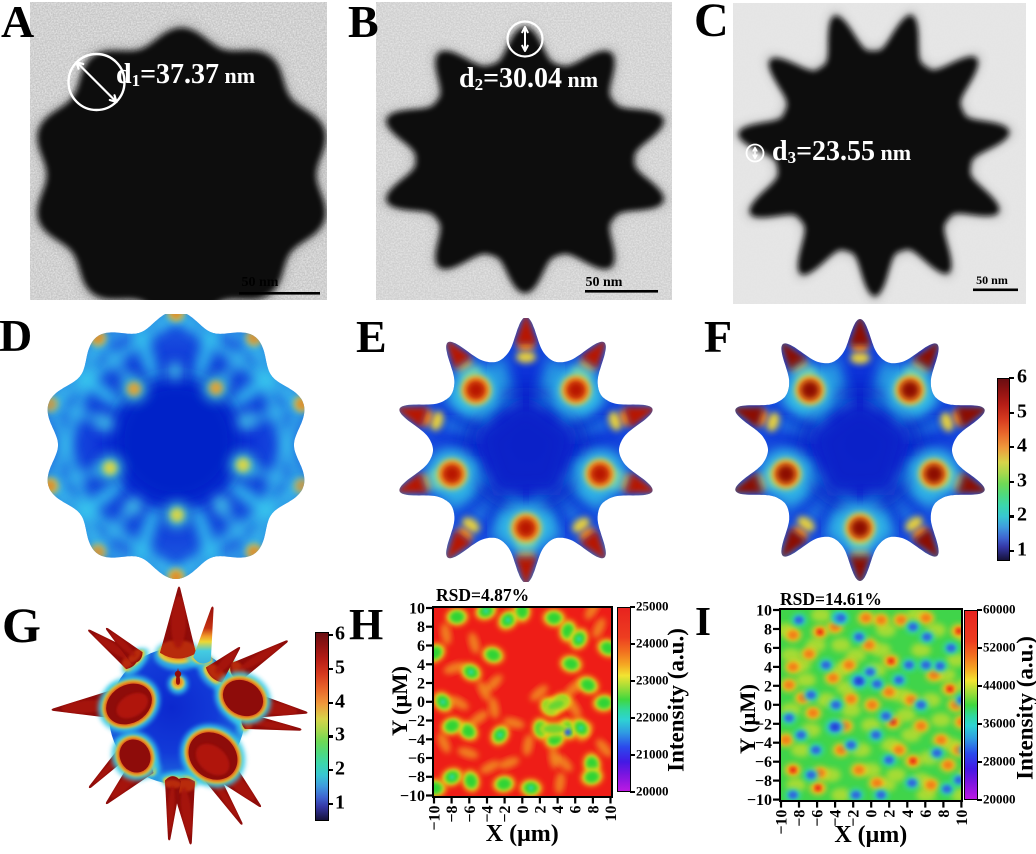 Image resolution: width=1036 pixels, height=854 pixels. What do you see at coordinates (185, 74) in the screenshot?
I see `svg-text: d1=37.37 nm` at bounding box center [185, 74].